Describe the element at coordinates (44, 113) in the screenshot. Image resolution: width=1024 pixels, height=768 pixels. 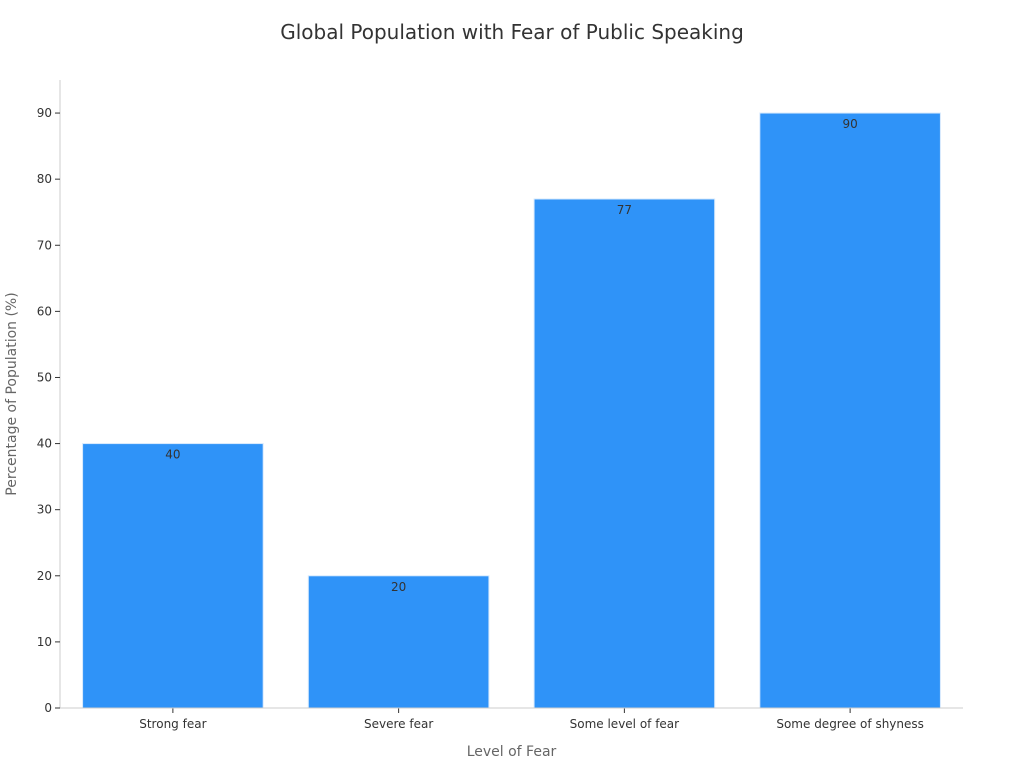
I see `y-tick-label-9: 90` at that location.